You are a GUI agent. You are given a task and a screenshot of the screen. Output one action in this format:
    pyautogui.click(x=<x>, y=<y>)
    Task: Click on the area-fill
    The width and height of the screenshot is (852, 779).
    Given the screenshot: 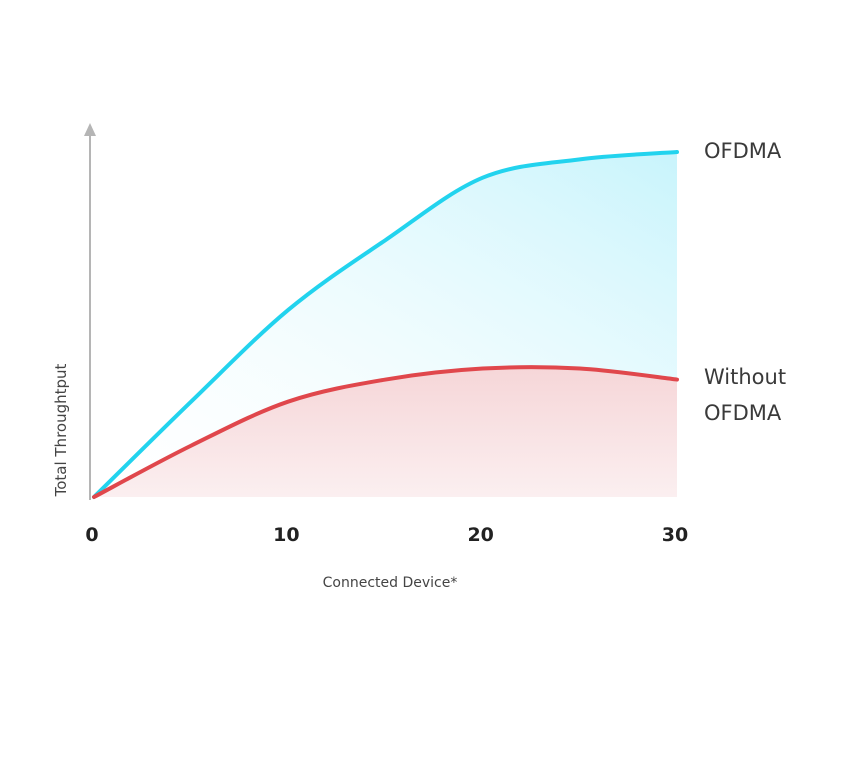 What is the action you would take?
    pyautogui.click(x=385, y=432)
    